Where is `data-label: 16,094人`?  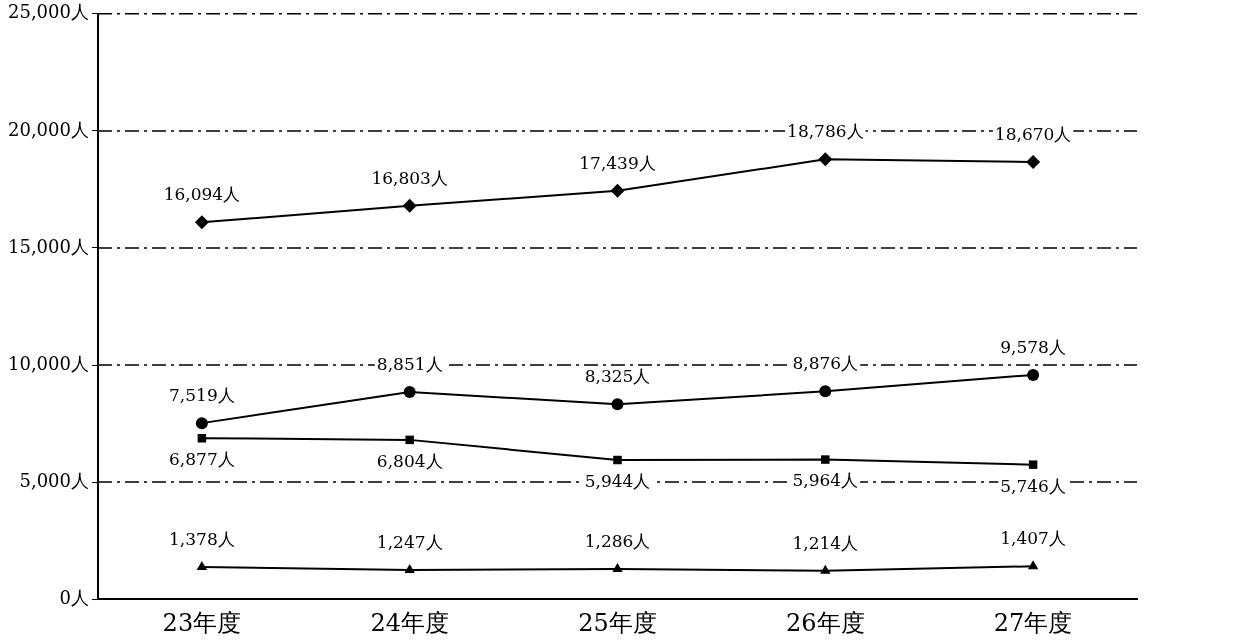
data-label: 16,094人 is located at coordinates (202, 194).